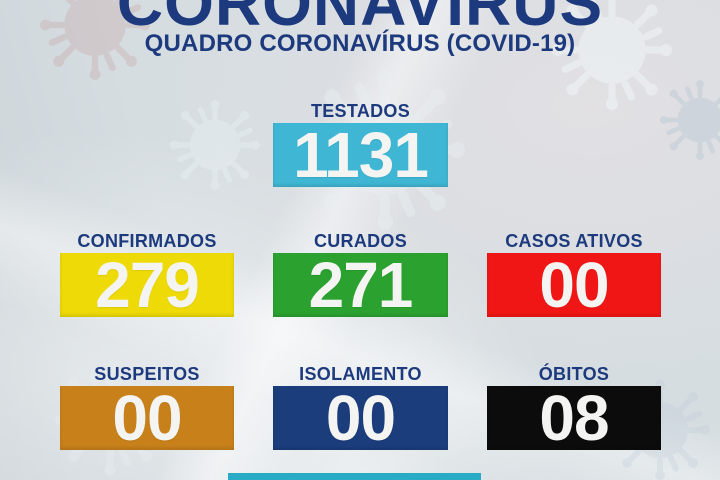  I want to click on page-title: CORONAVÍRUS, so click(360, 19).